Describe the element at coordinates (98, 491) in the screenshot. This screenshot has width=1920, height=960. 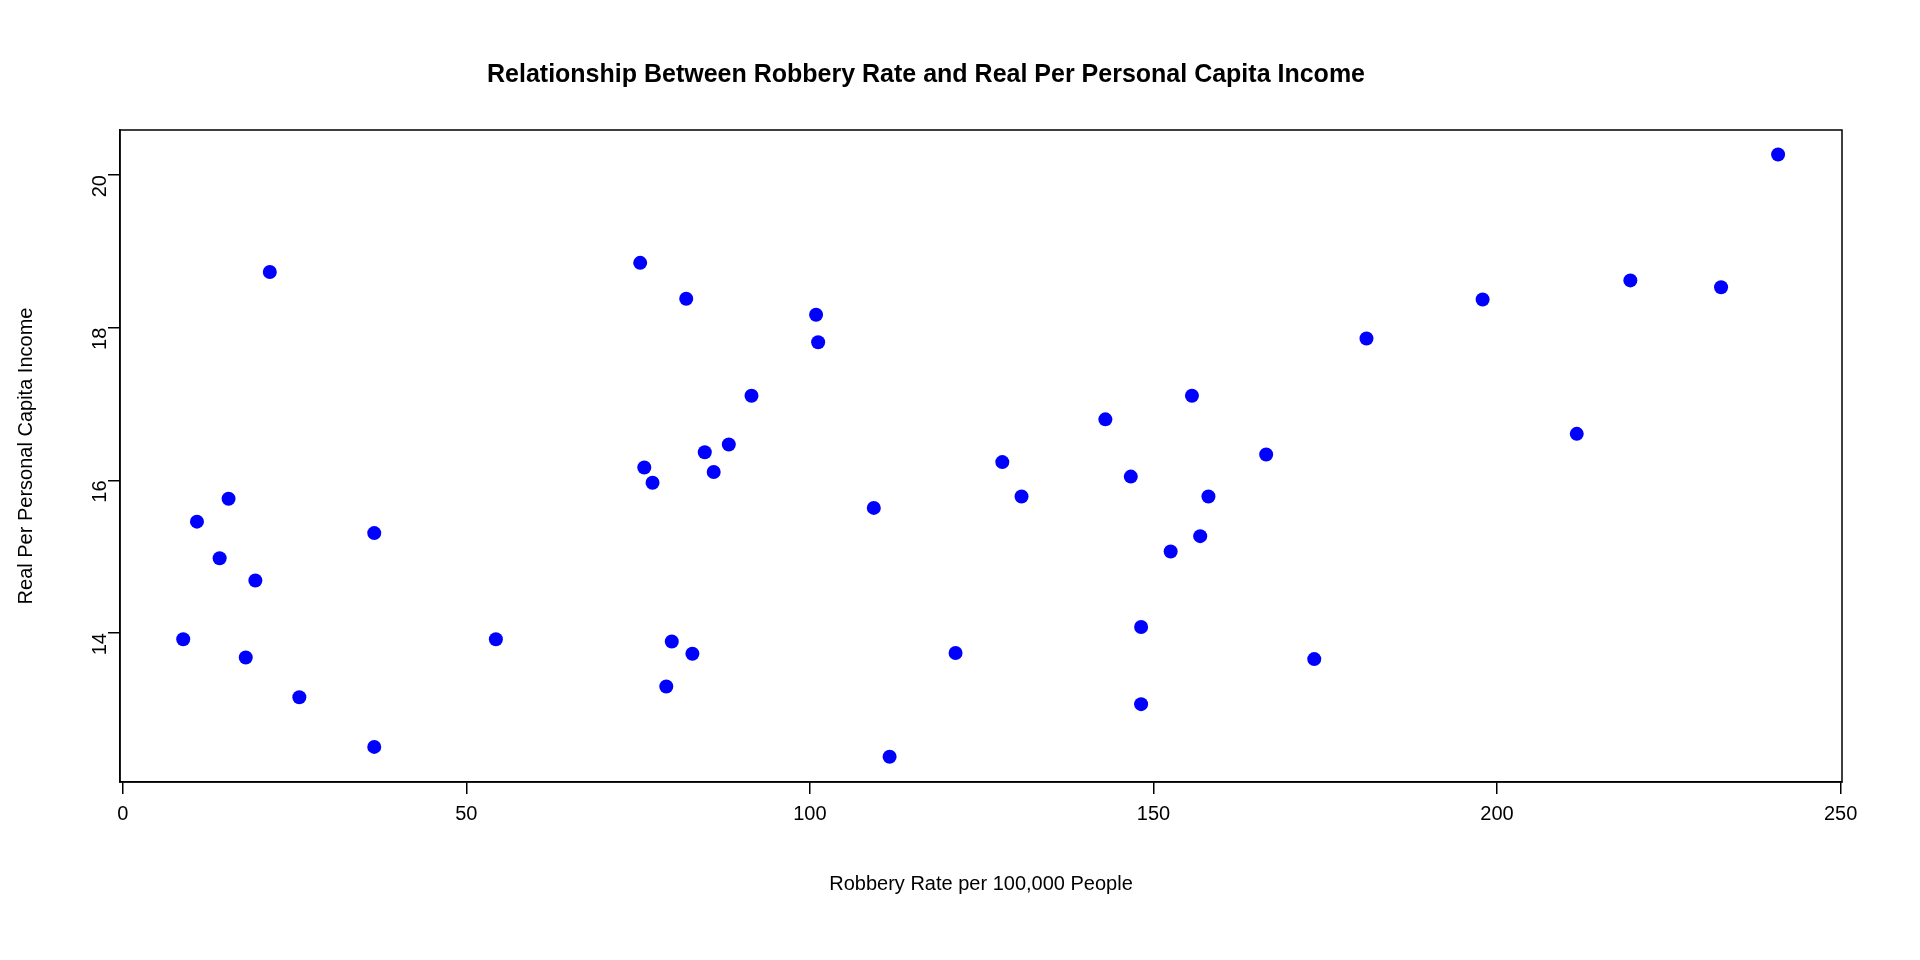
I see `y-tick-label: 16` at that location.